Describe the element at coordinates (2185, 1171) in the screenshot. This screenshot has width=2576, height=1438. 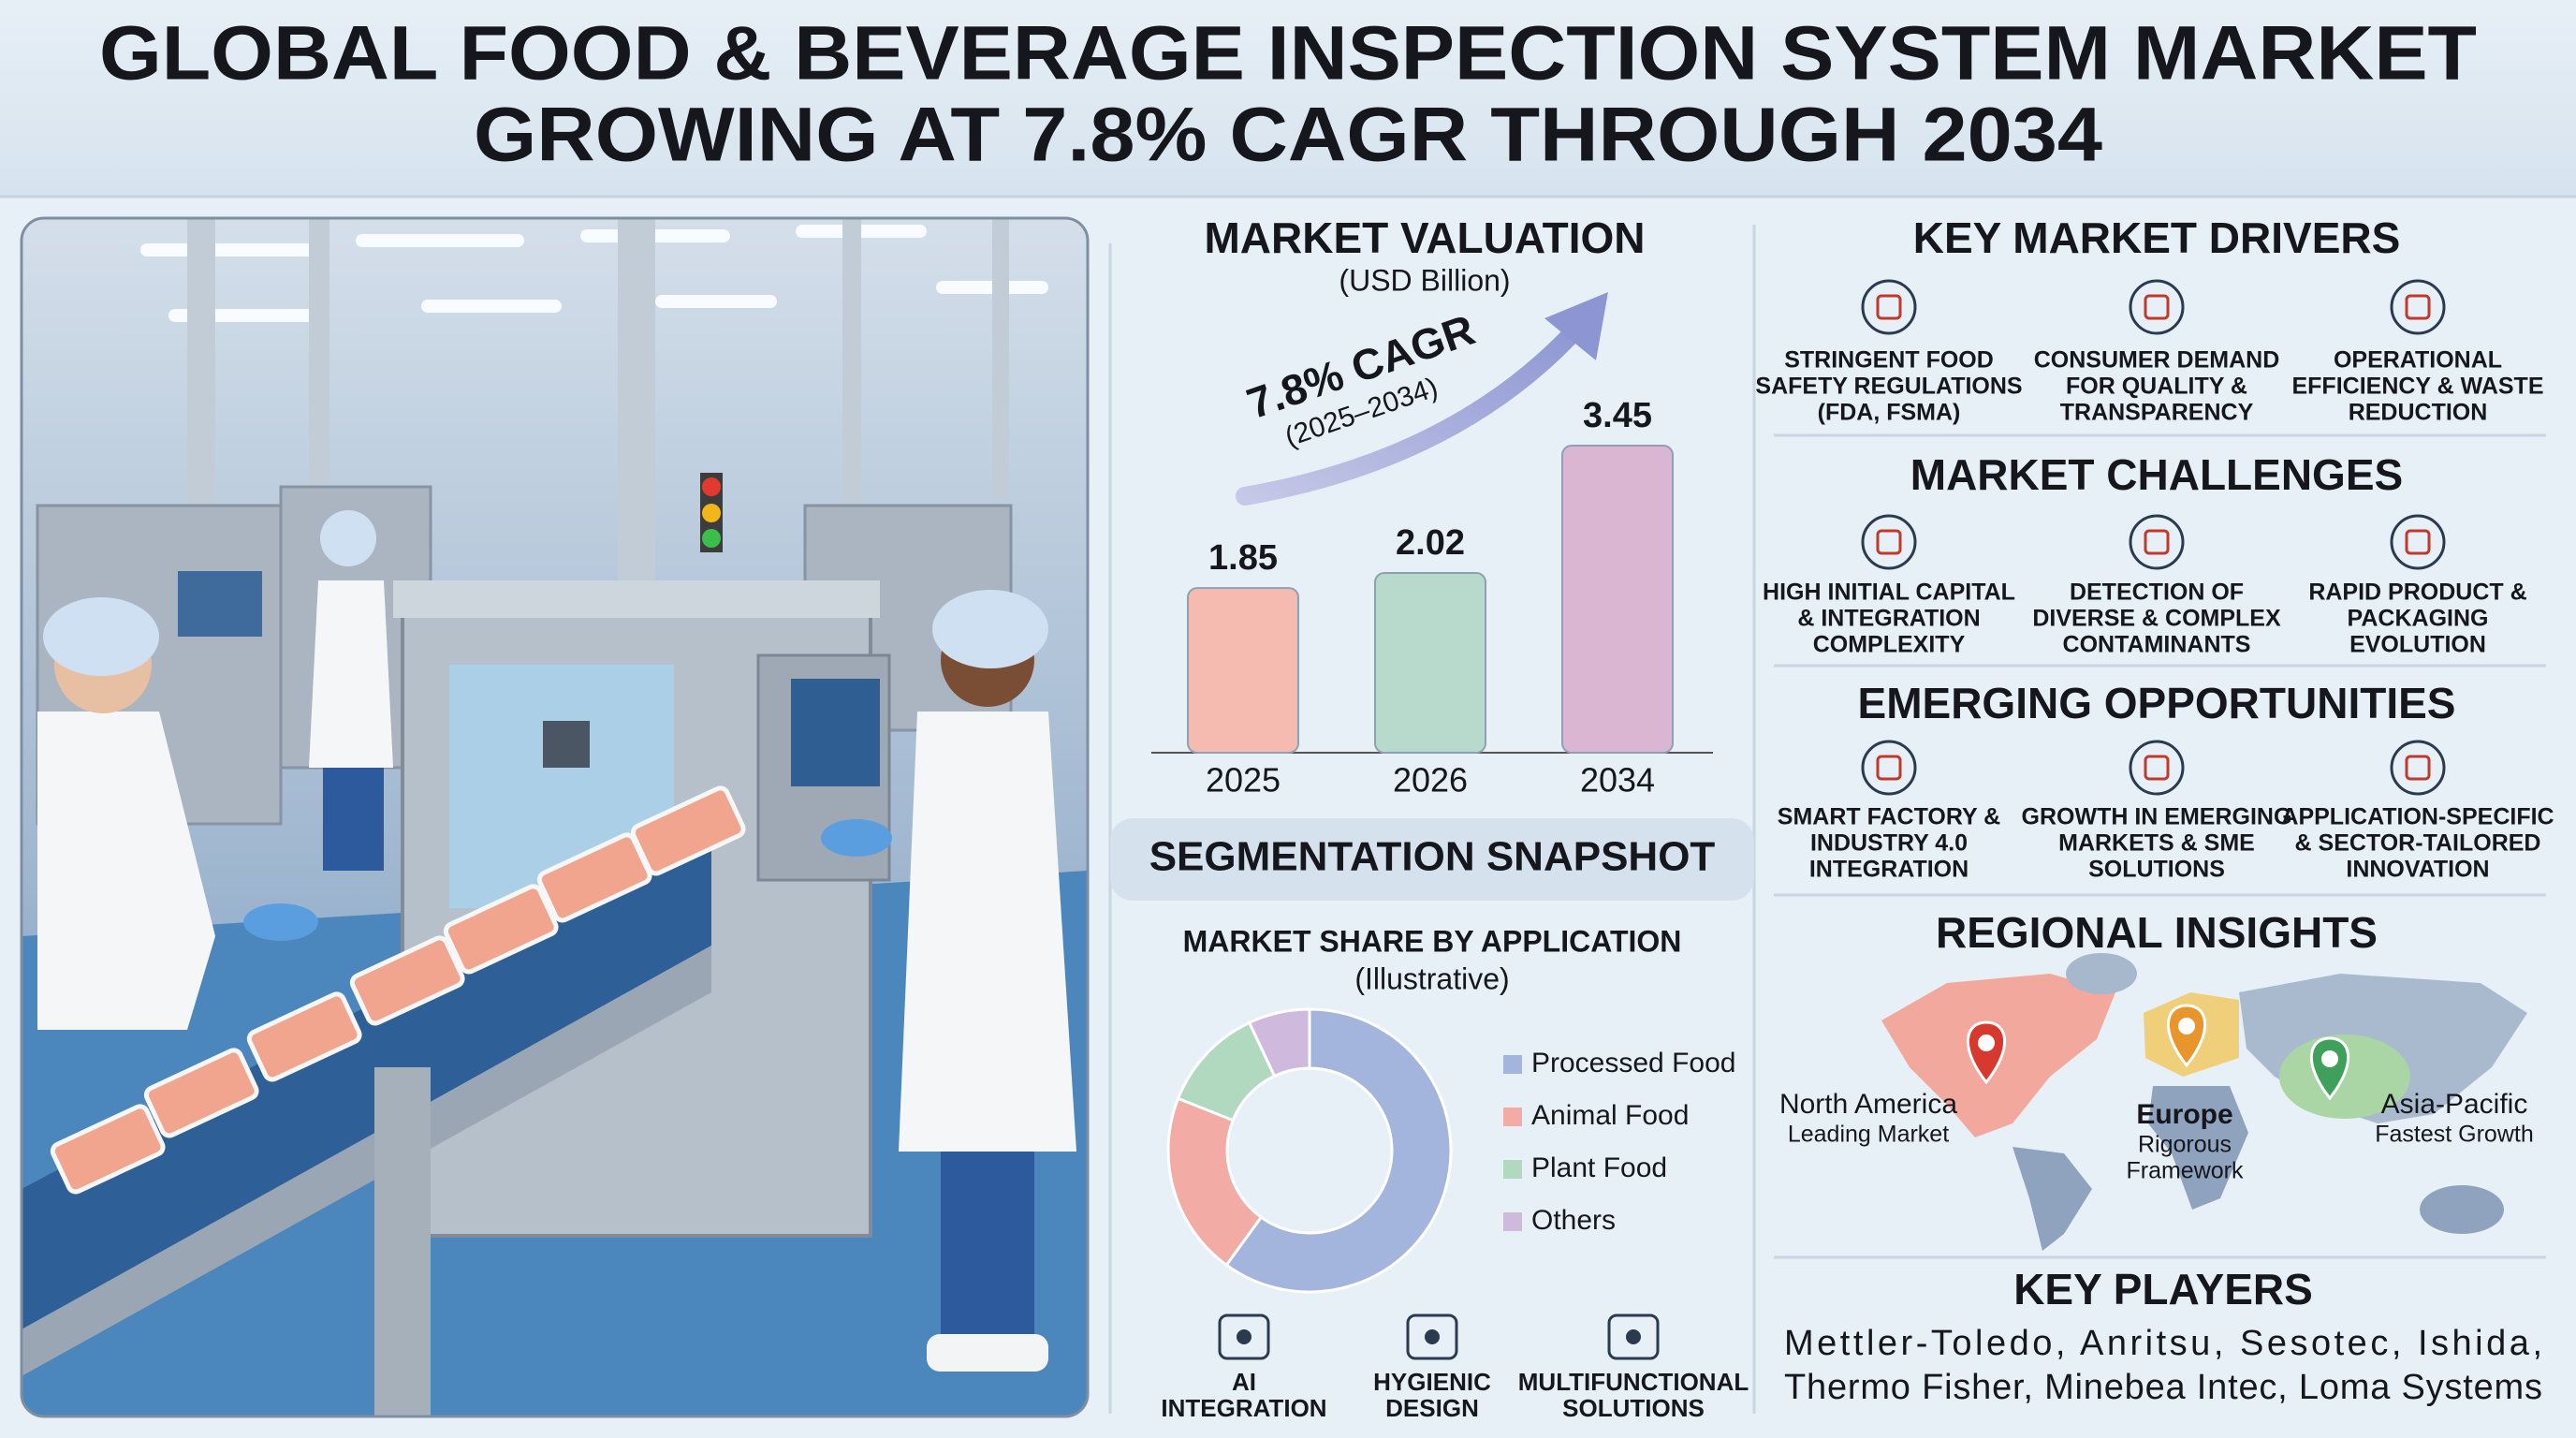
I see `region-note: Framework` at that location.